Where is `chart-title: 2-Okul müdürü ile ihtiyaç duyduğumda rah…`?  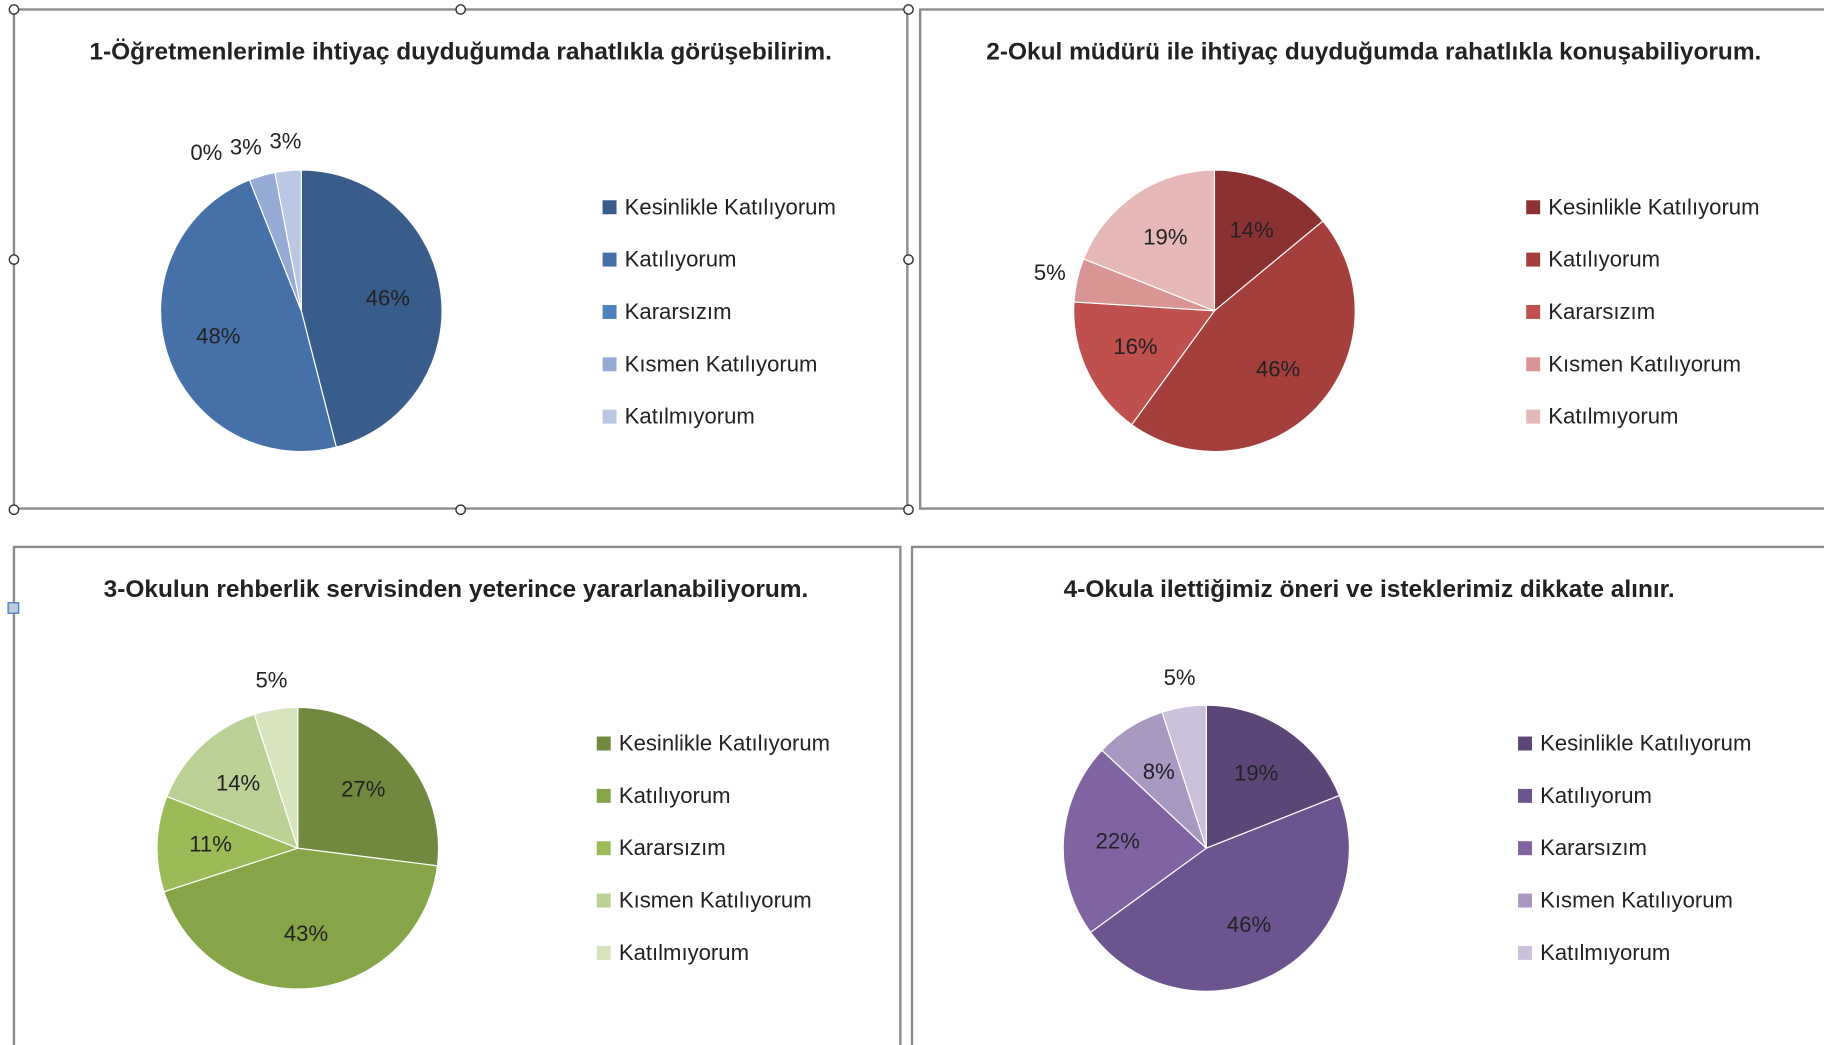
chart-title: 2-Okul müdürü ile ihtiyaç duyduğumda rah… is located at coordinates (1374, 52).